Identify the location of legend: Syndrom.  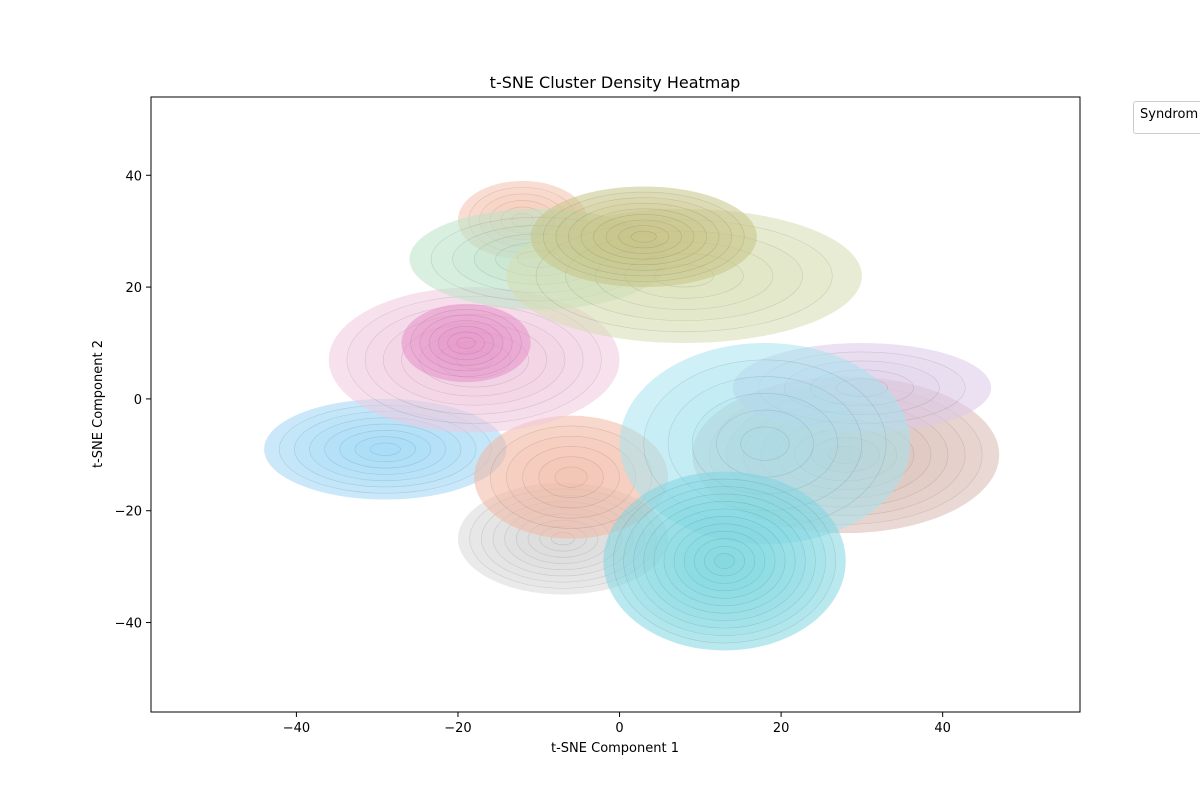
(1166, 117).